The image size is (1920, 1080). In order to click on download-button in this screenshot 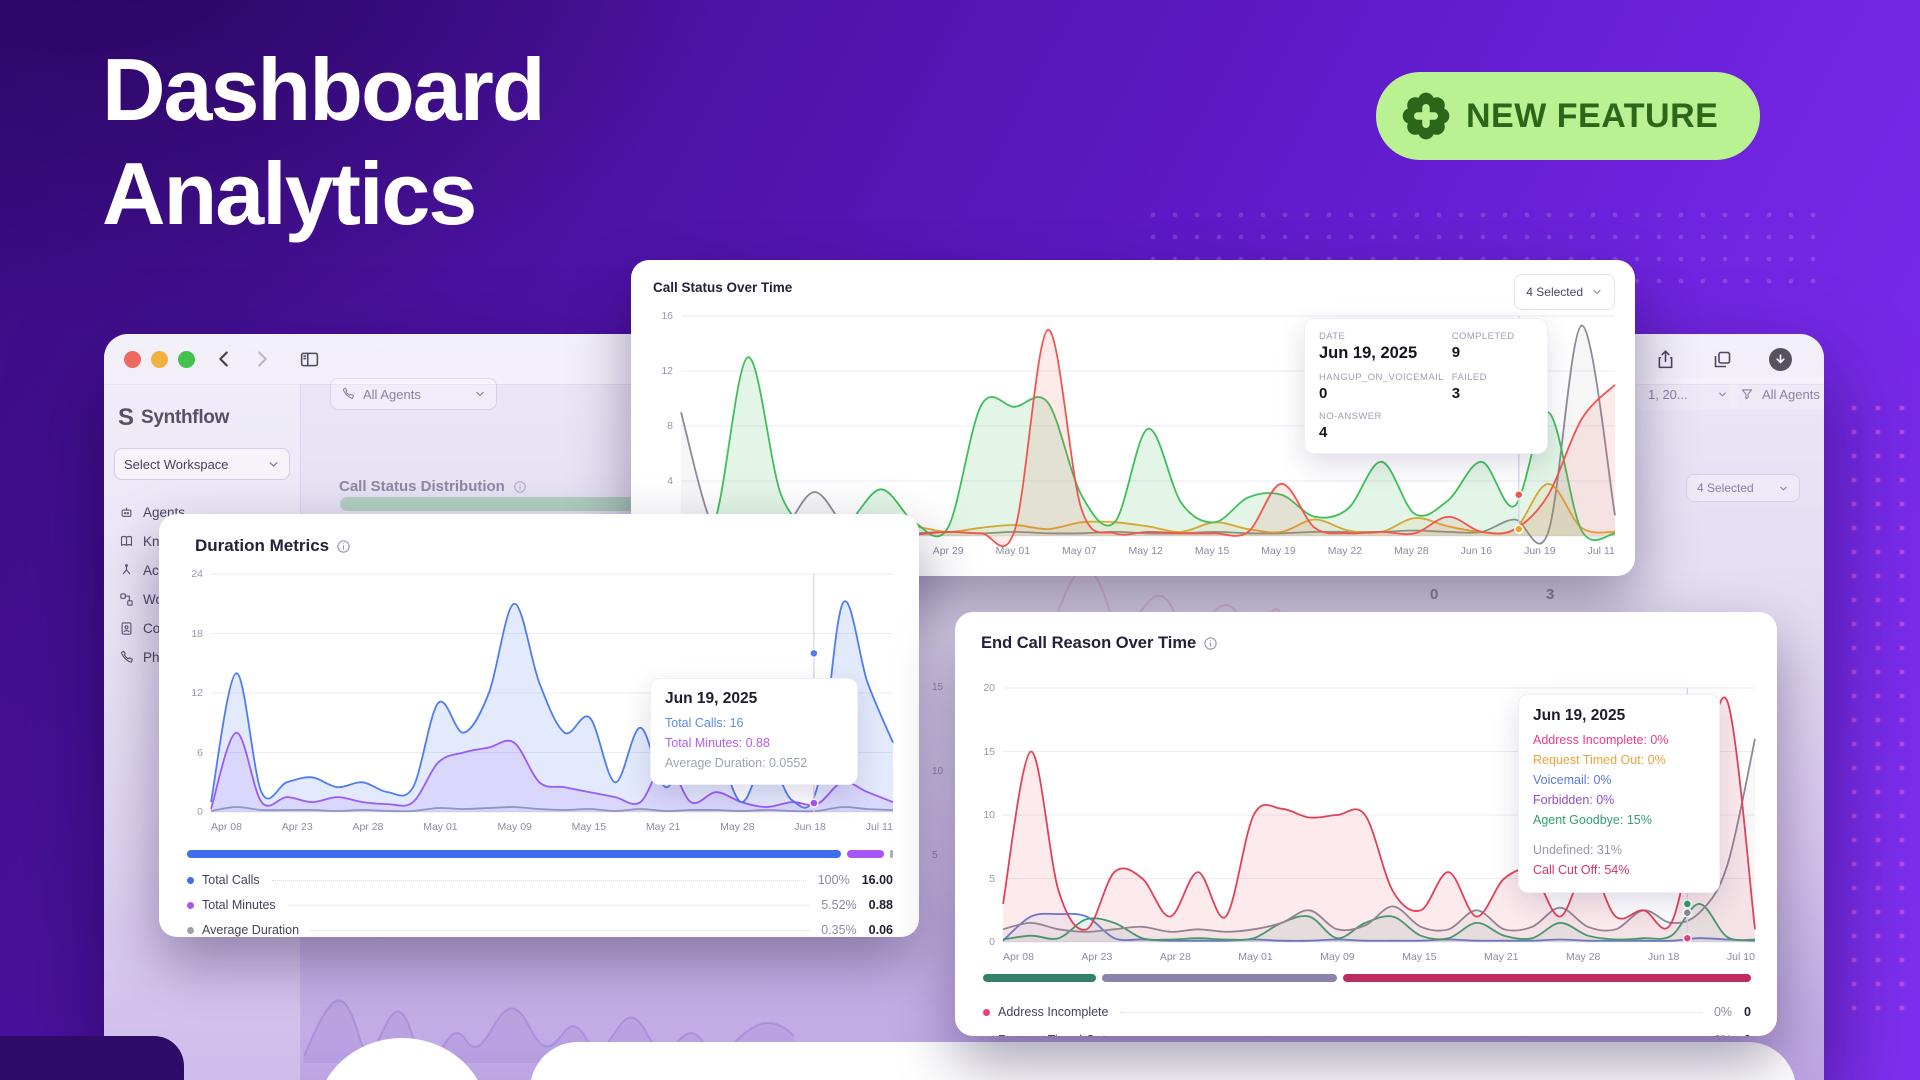, I will do `click(1780, 359)`.